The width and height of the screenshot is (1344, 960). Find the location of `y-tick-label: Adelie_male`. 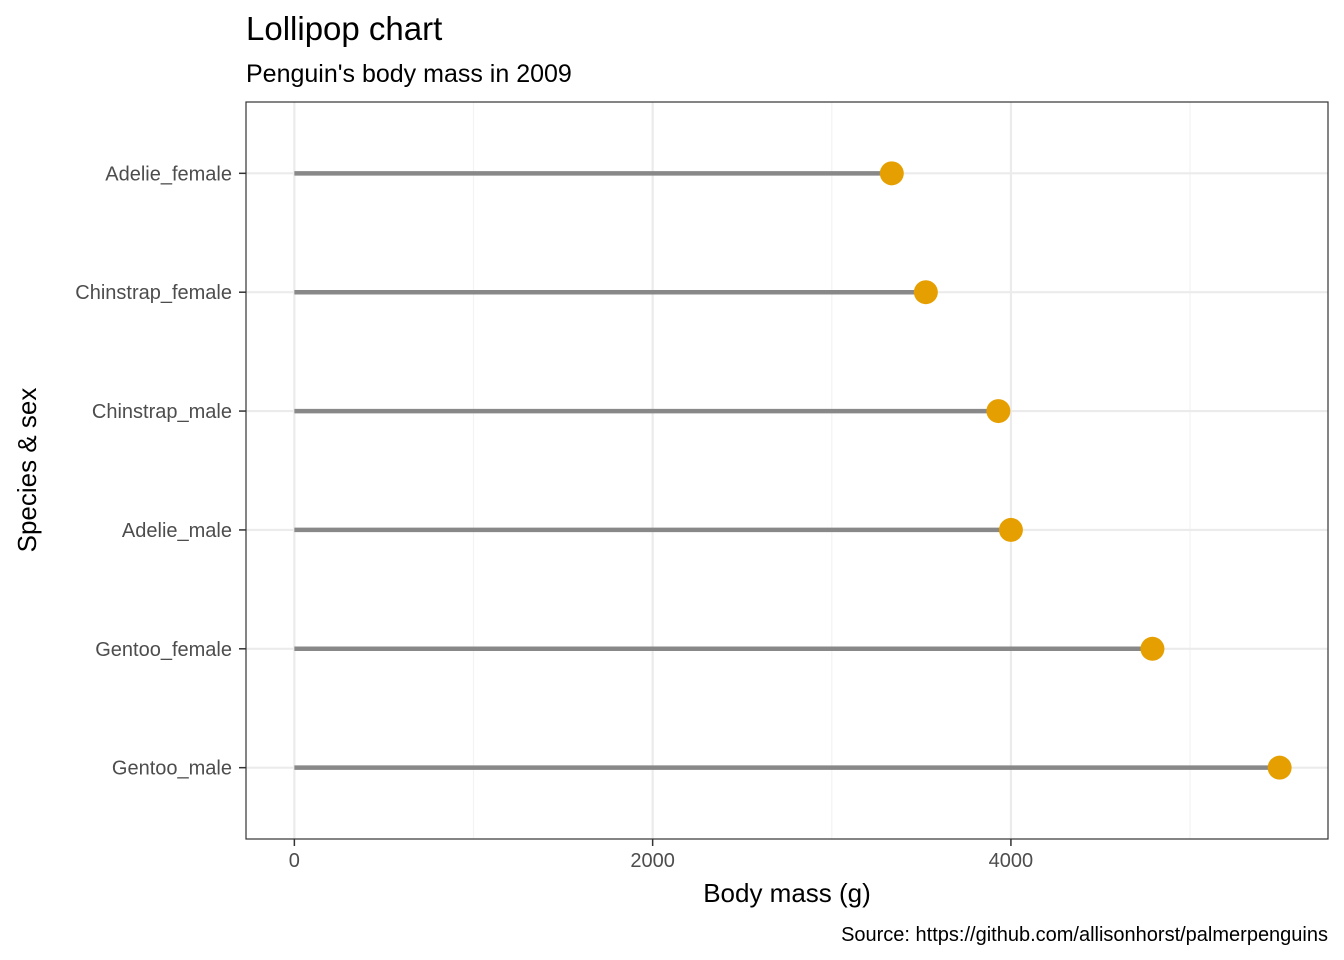

y-tick-label: Adelie_male is located at coordinates (177, 531).